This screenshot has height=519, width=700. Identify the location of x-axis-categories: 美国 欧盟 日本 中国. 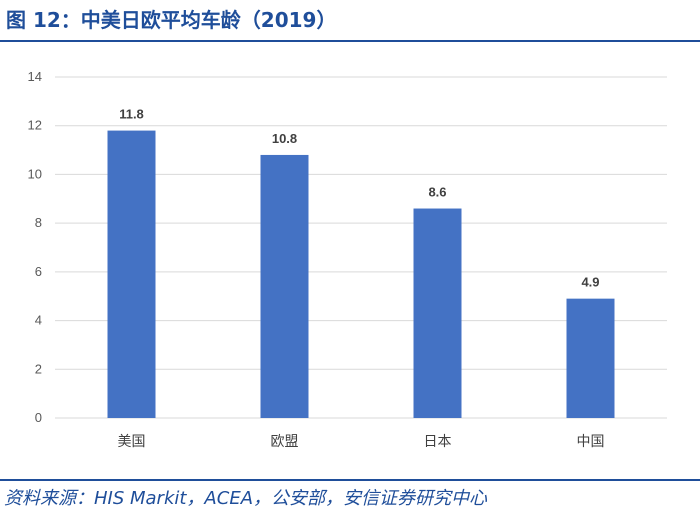
(361, 442).